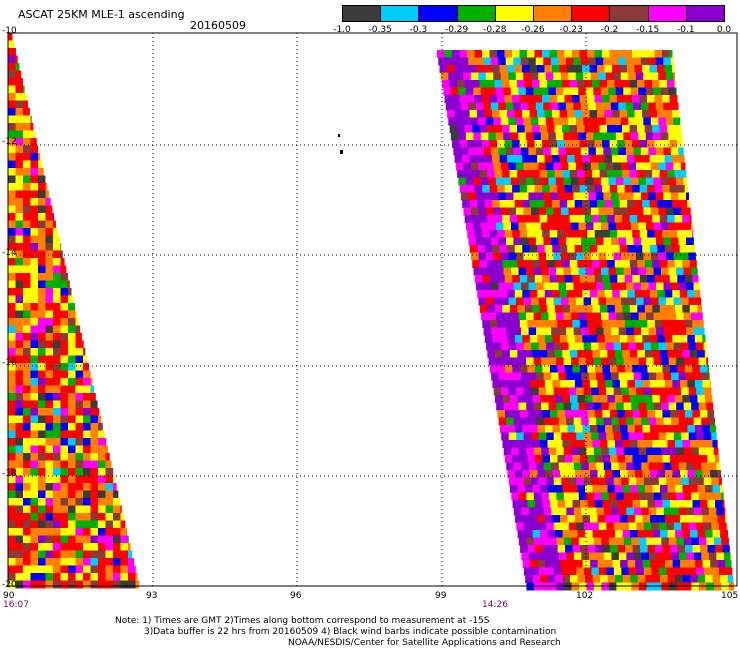 This screenshot has width=740, height=650. What do you see at coordinates (9, 31) in the screenshot?
I see `lat-label: -10` at bounding box center [9, 31].